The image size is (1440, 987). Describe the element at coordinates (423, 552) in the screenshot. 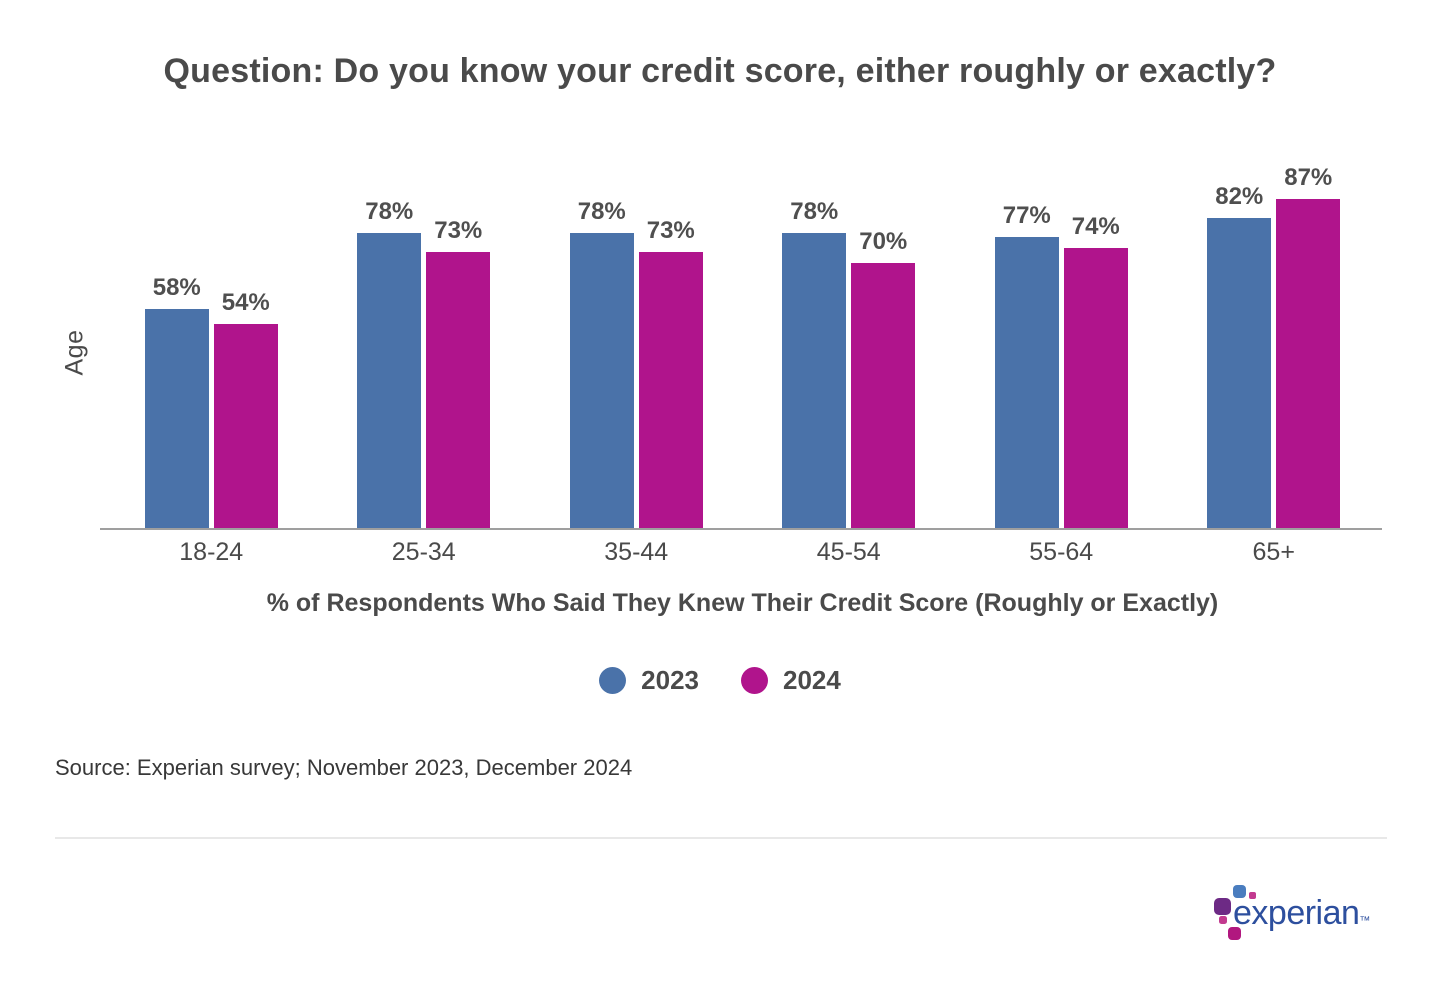

I see `x-tick-25-34: 25-34` at that location.